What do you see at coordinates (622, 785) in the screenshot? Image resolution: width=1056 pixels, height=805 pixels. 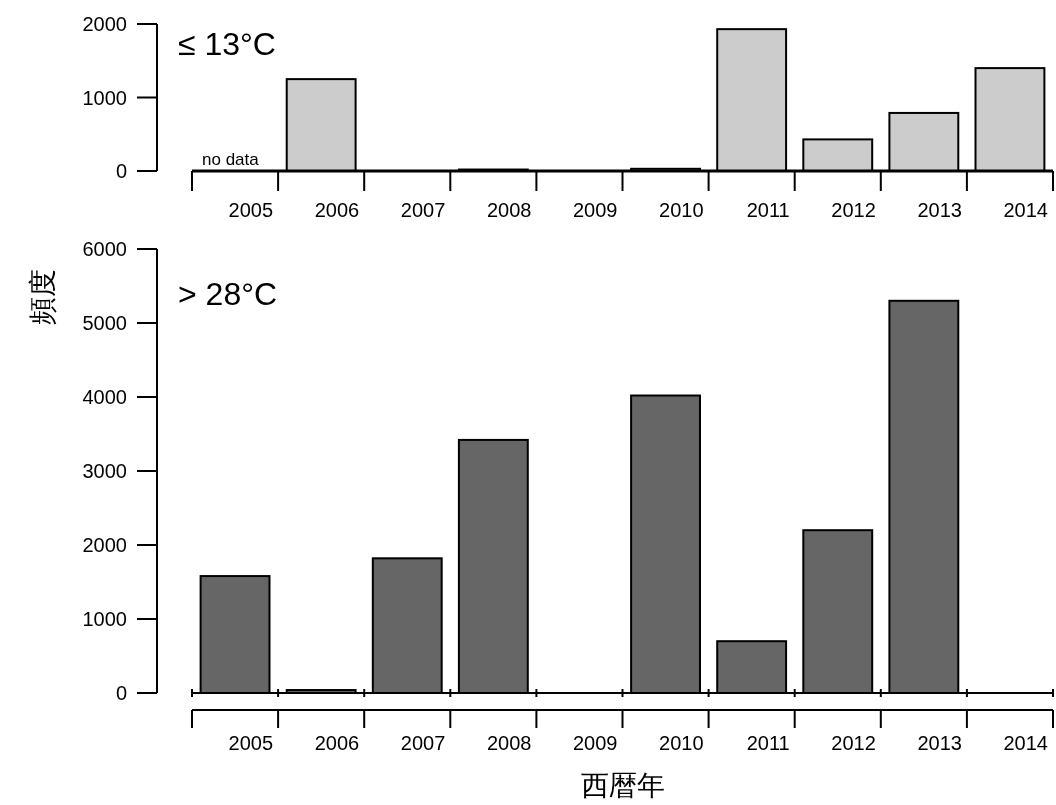 I see `x-axis-title: 西暦年` at bounding box center [622, 785].